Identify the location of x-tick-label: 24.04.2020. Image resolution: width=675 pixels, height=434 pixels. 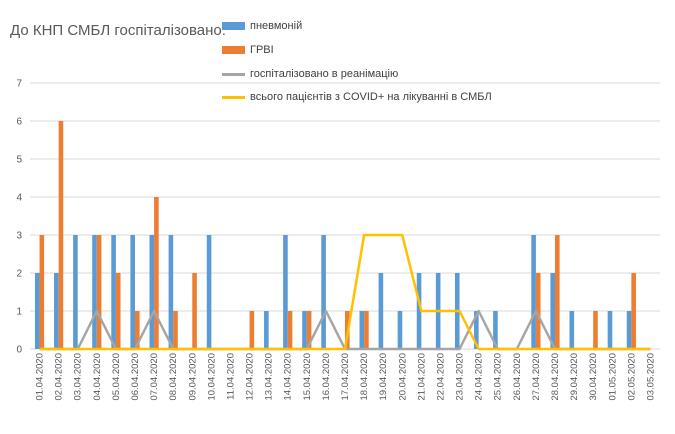
(479, 377).